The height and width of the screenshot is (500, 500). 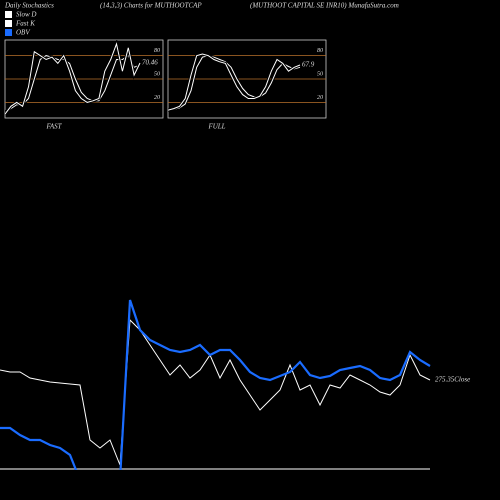 What do you see at coordinates (150, 63) in the screenshot?
I see `last-value-label: 70.46` at bounding box center [150, 63].